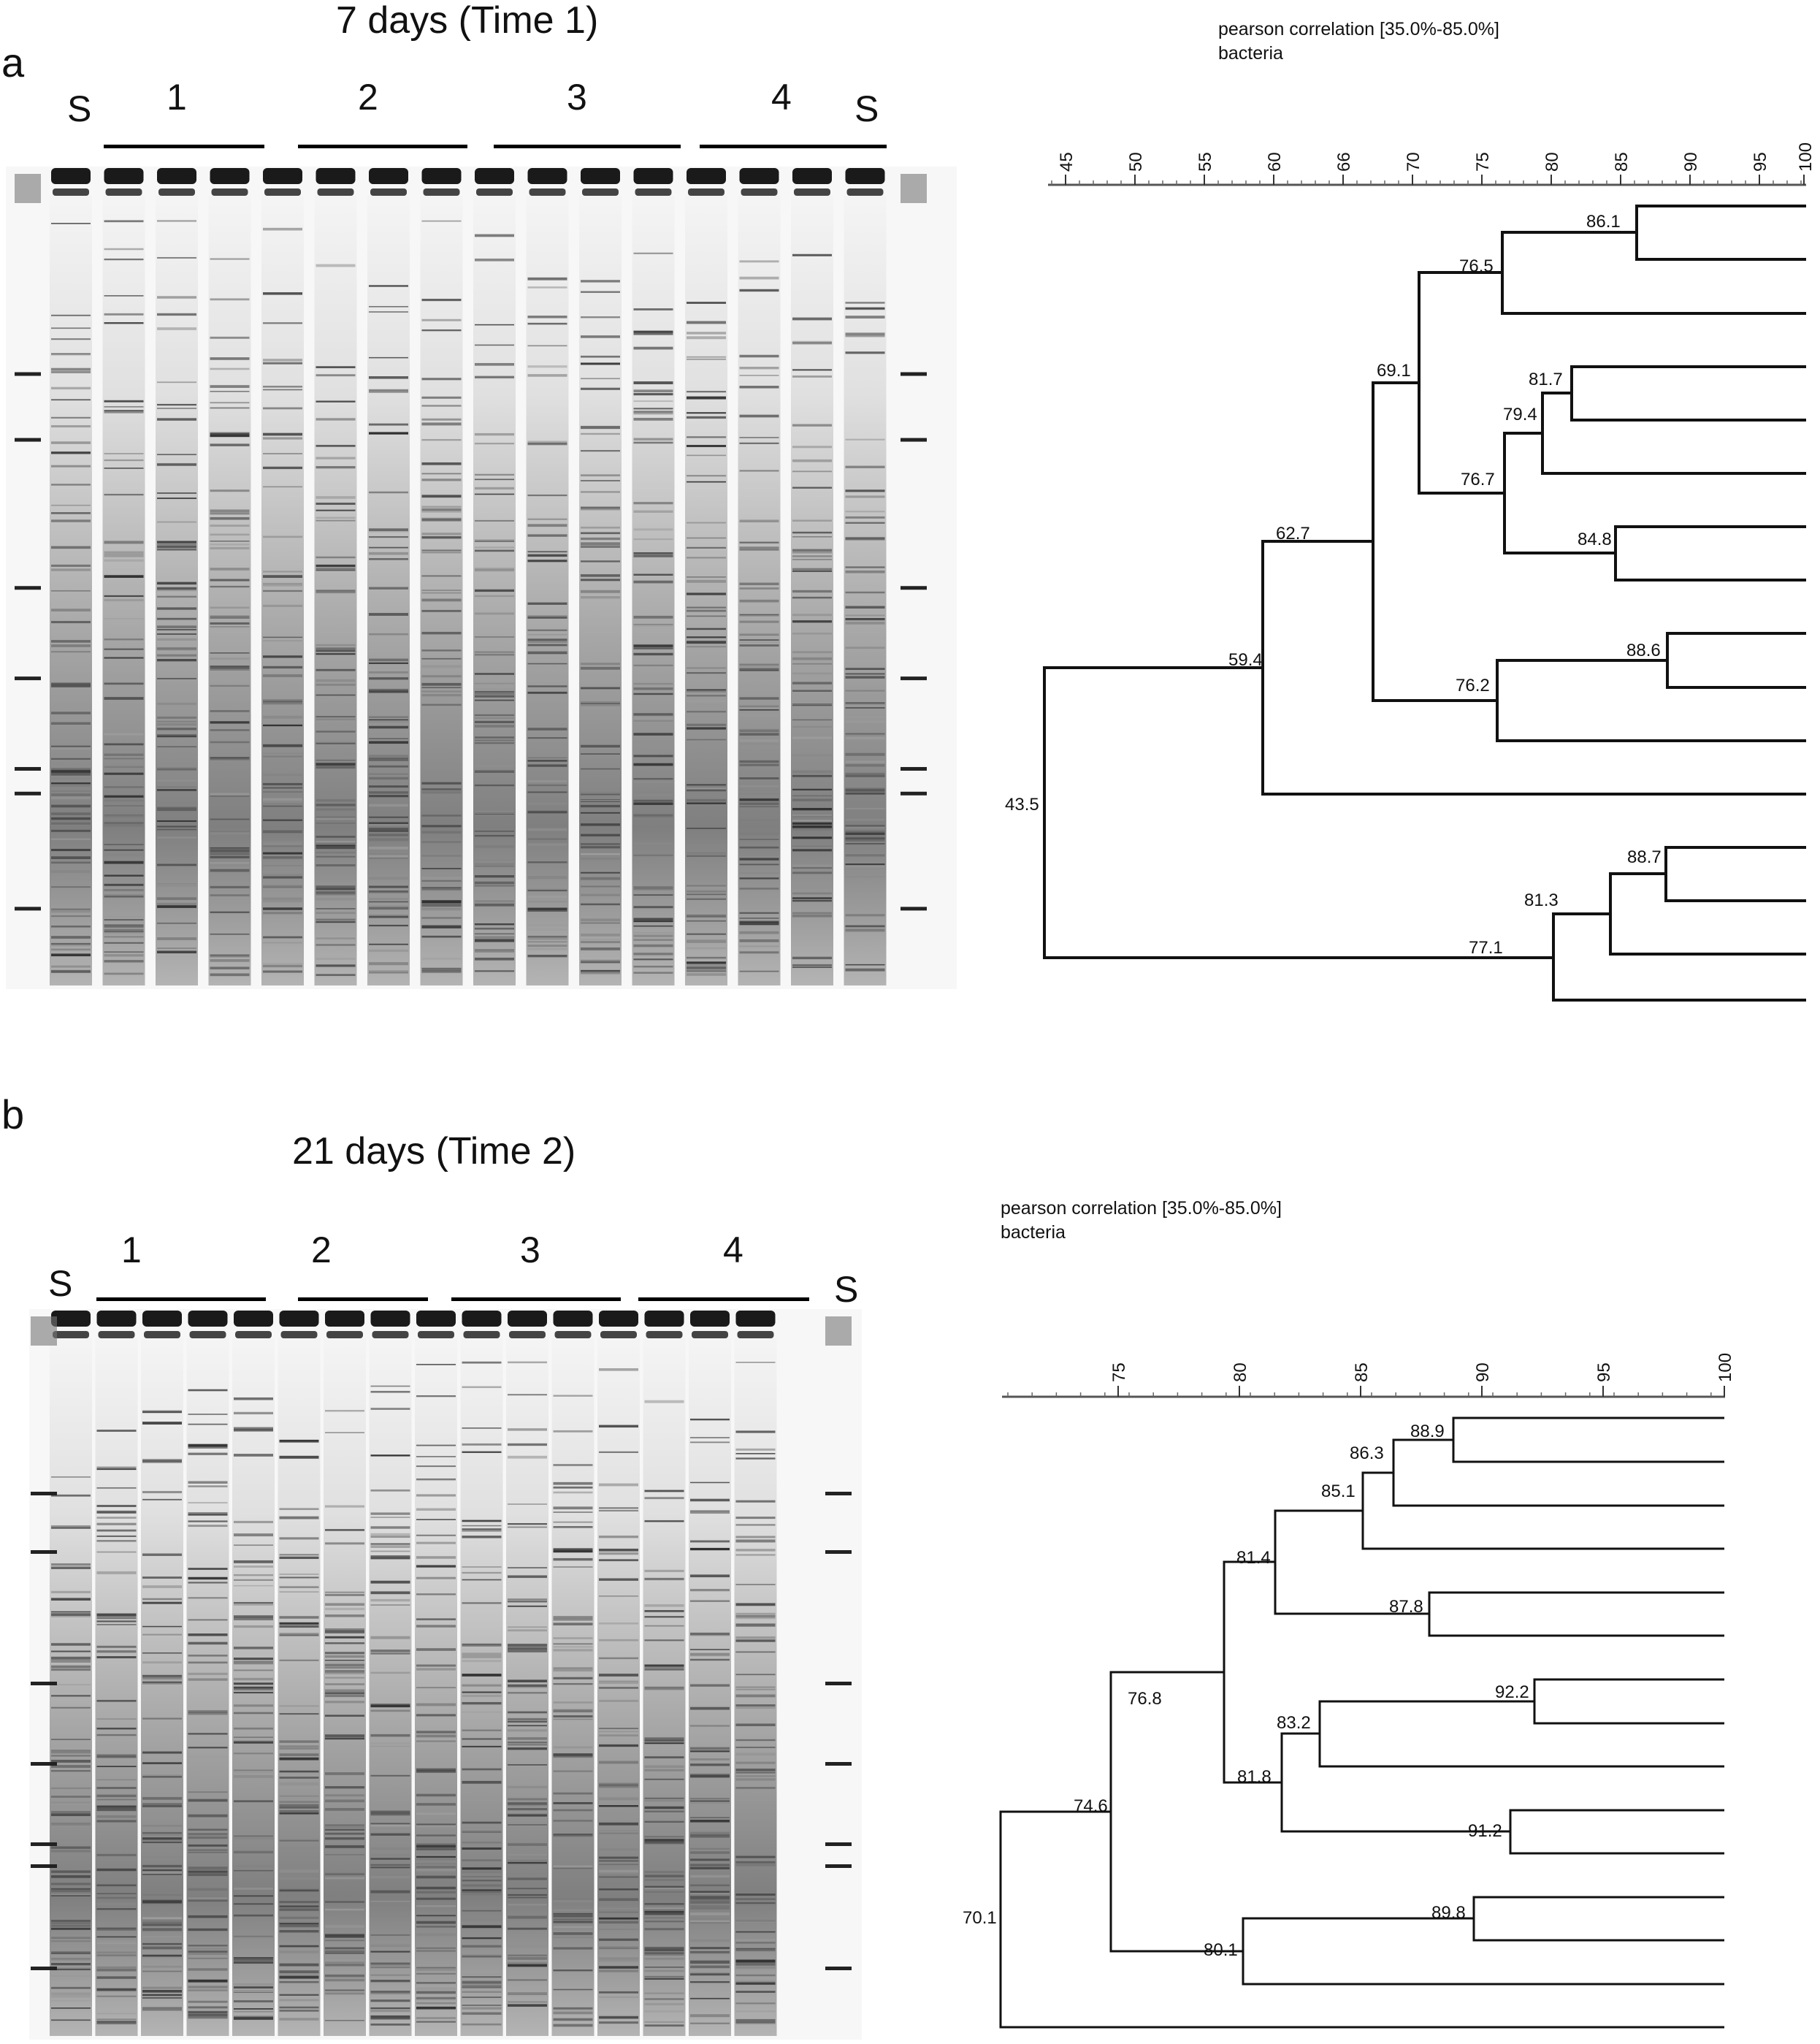  I want to click on dendro-b-node-label: 81.4, so click(1253, 1558).